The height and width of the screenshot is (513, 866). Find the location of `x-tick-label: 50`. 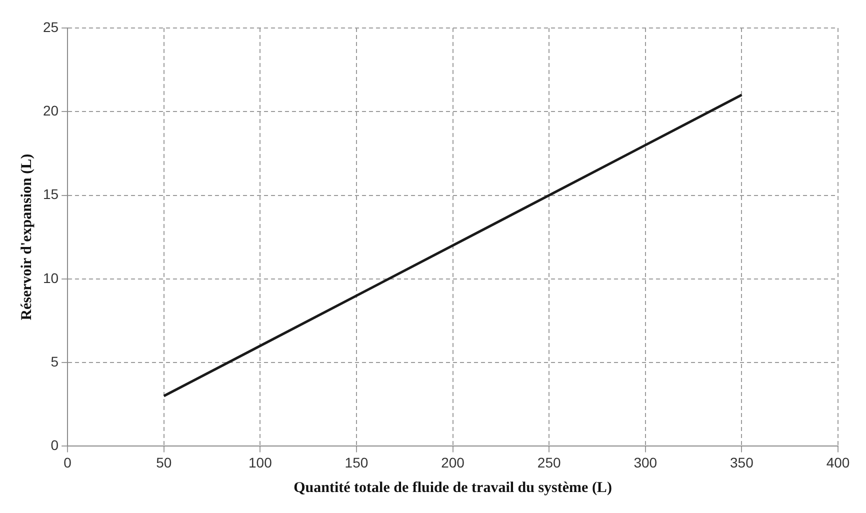

x-tick-label: 50 is located at coordinates (164, 462).